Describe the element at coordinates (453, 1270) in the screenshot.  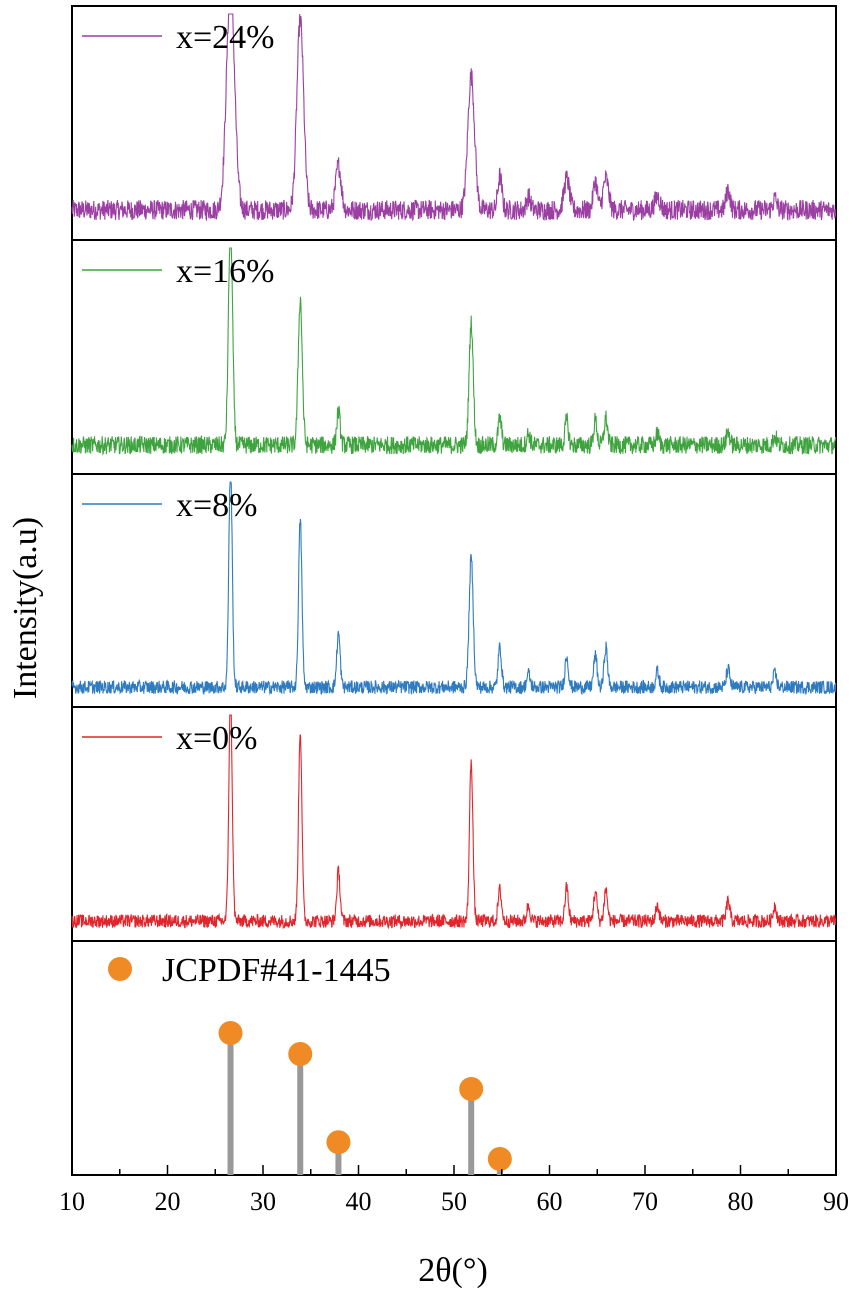
I see `x-axis-label: 2θ(°)` at that location.